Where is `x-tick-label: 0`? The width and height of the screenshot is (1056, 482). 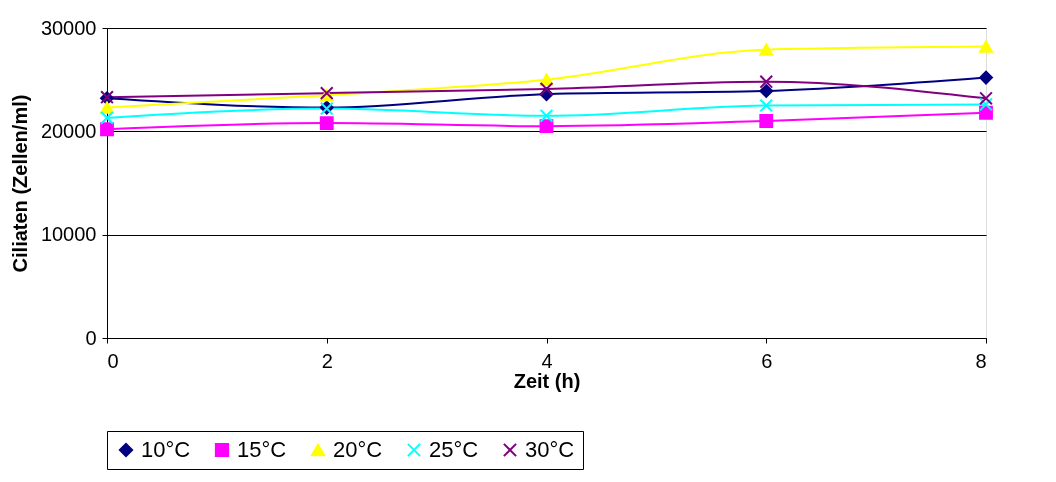
x-tick-label: 0 is located at coordinates (113, 360).